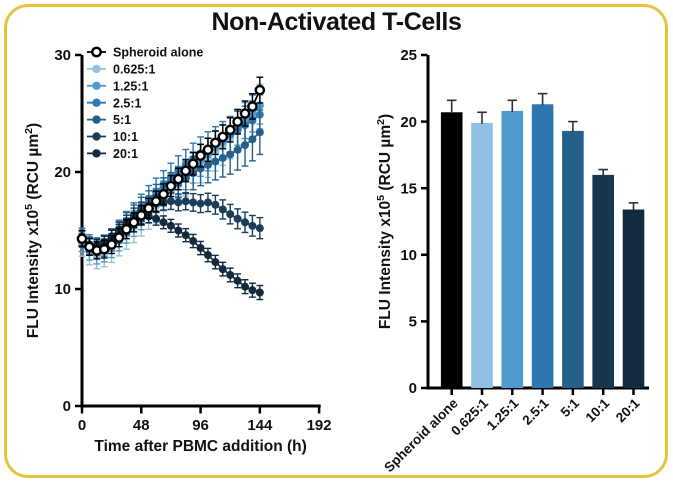 The width and height of the screenshot is (673, 483). I want to click on y-tick-label: 30, so click(62, 55).